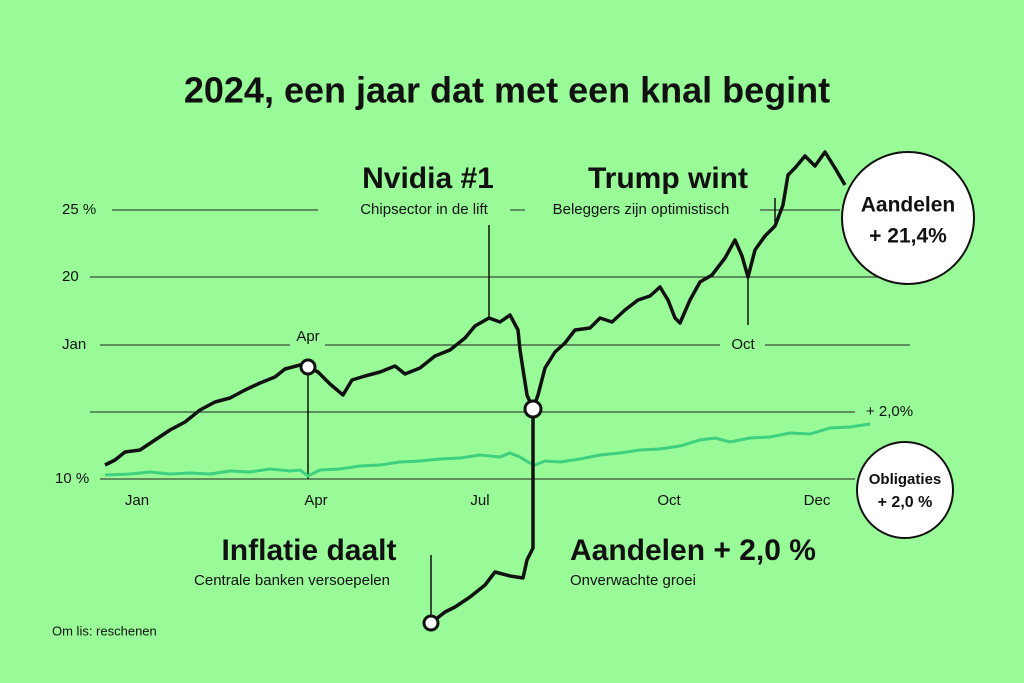 Image resolution: width=1024 pixels, height=683 pixels. I want to click on x-label: Jul, so click(479, 500).